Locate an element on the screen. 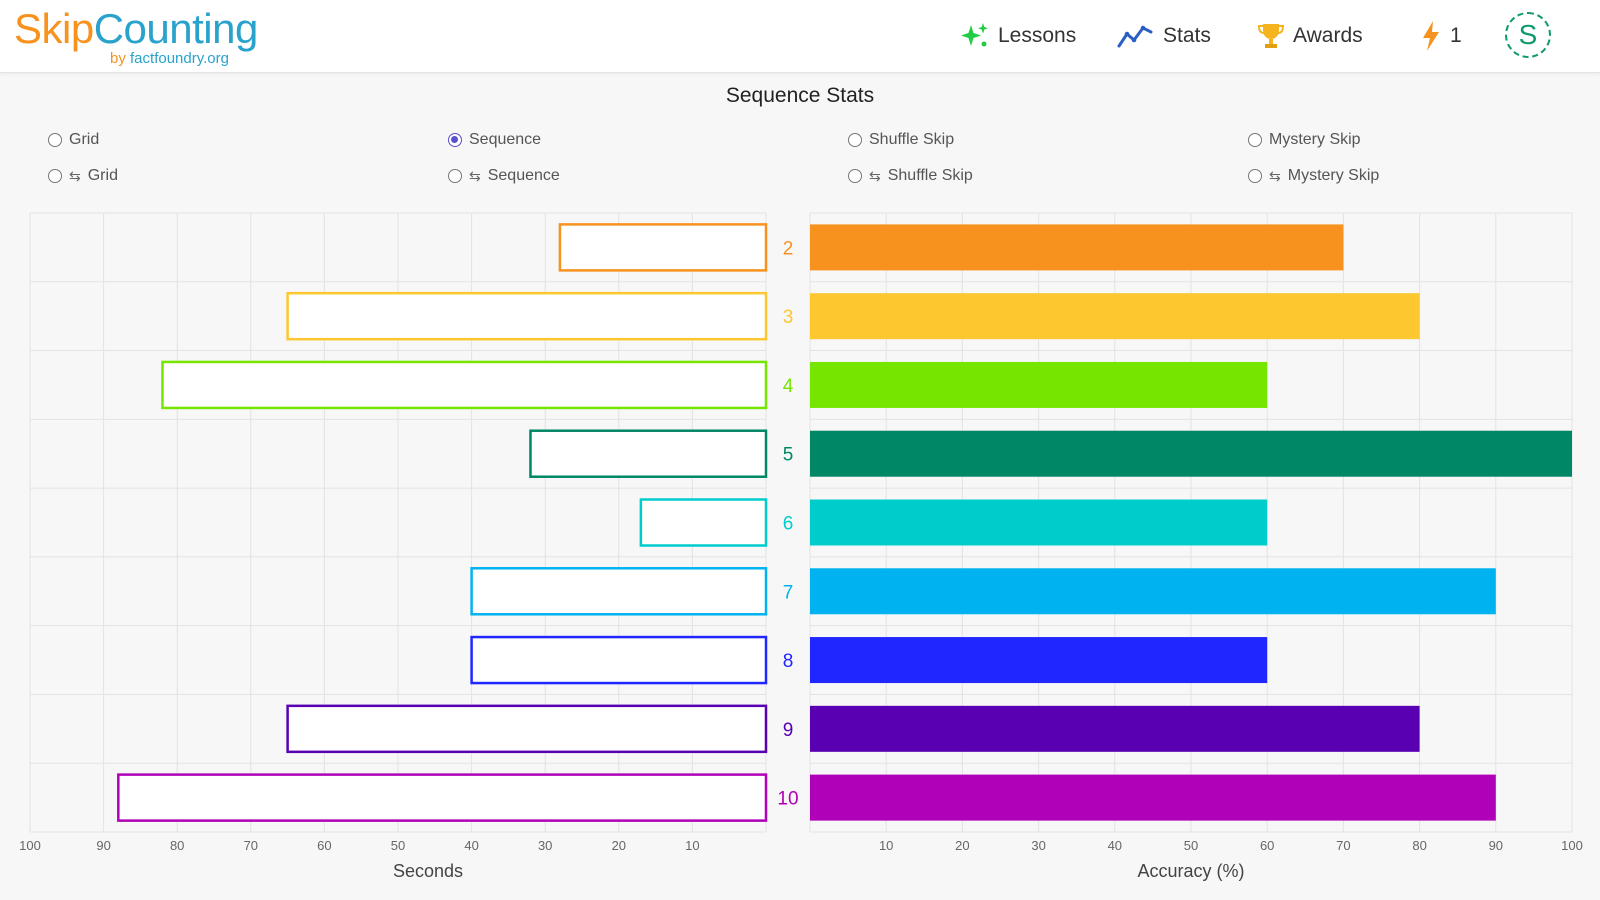 Image resolution: width=1600 pixels, height=900 pixels. trophy-icon is located at coordinates (1271, 36).